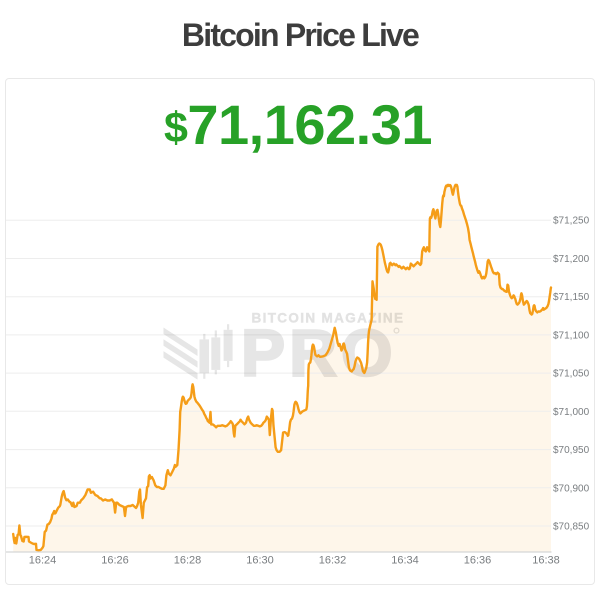 Image resolution: width=600 pixels, height=590 pixels. What do you see at coordinates (571, 335) in the screenshot?
I see `svg-text: $71,100` at bounding box center [571, 335].